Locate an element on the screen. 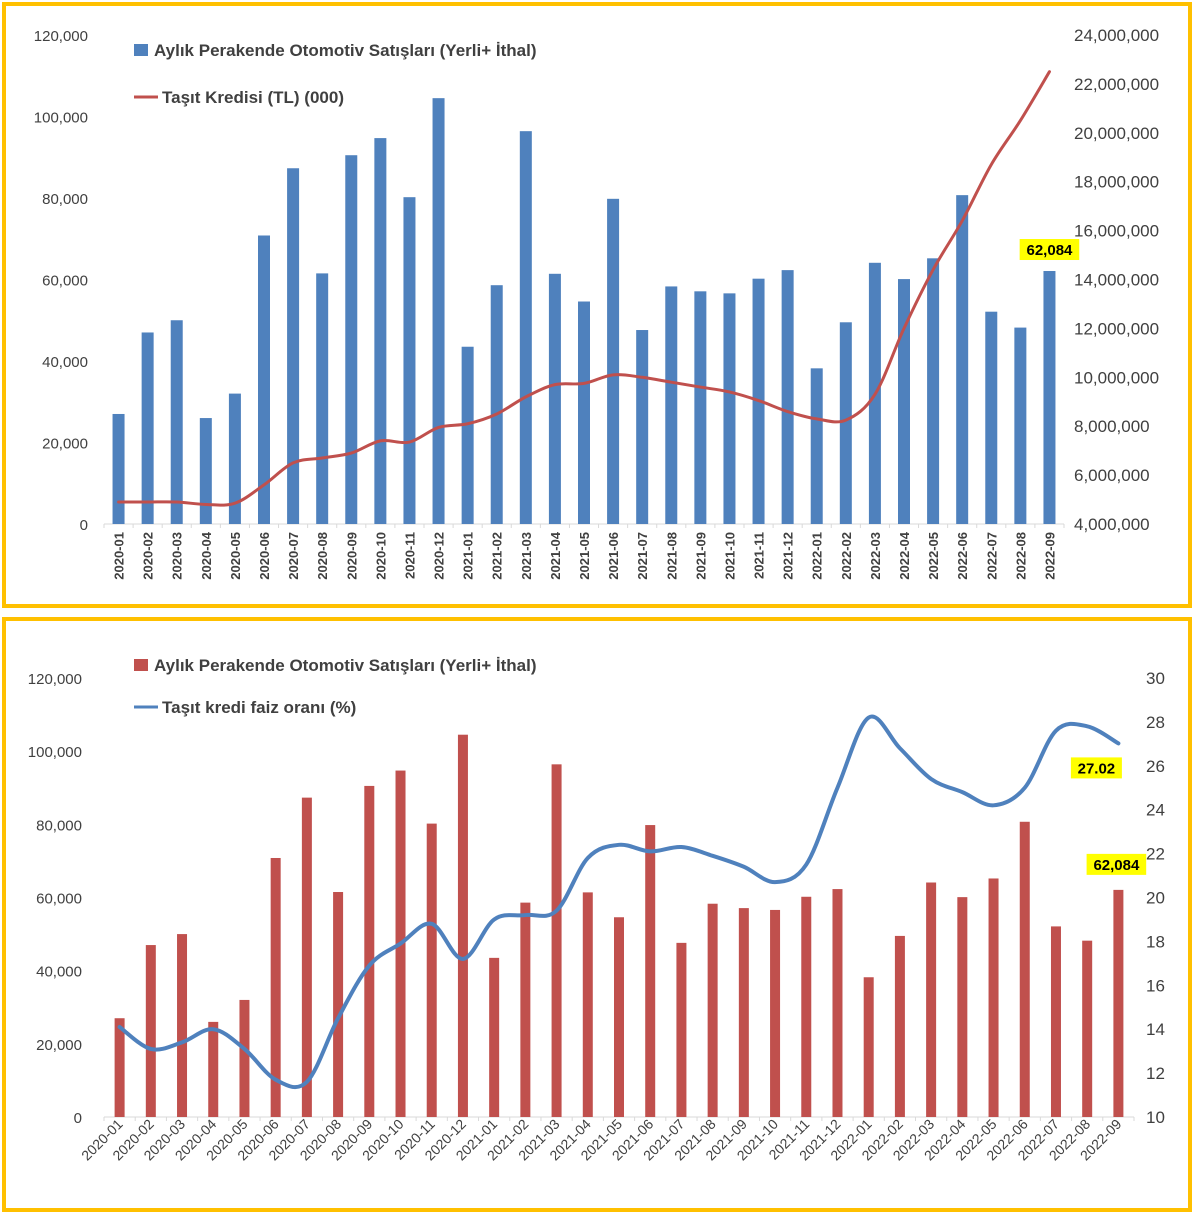 The image size is (1200, 1214). data-callout: 62,084 is located at coordinates (1116, 864).